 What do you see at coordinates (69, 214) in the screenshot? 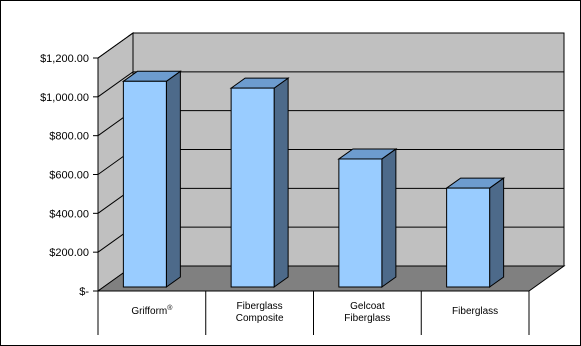
I see `y-tick-label: $400.00` at bounding box center [69, 214].